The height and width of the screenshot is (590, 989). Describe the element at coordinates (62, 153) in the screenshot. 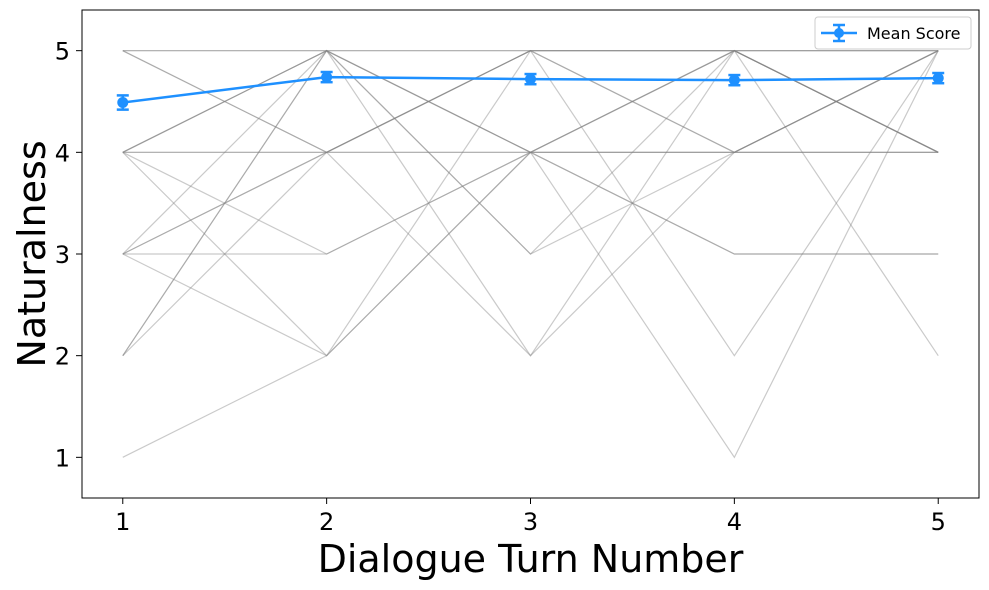

I see `y-tick-label: 4` at that location.